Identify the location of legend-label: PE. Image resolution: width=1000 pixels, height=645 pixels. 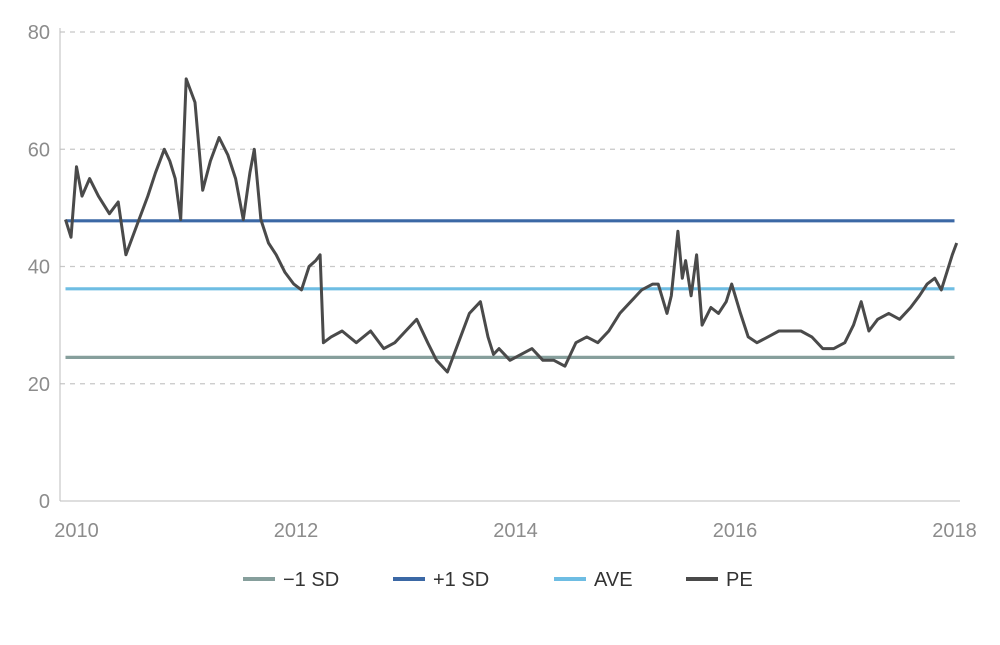
(739, 580).